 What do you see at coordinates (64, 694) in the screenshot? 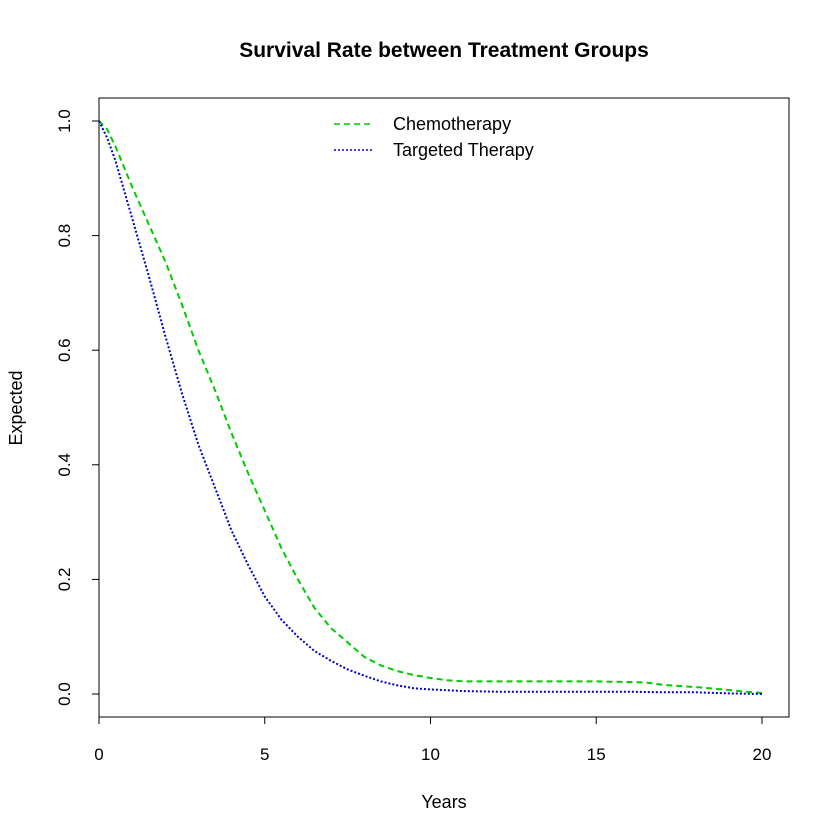
I see `y-tick-label: 0.0` at bounding box center [64, 694].